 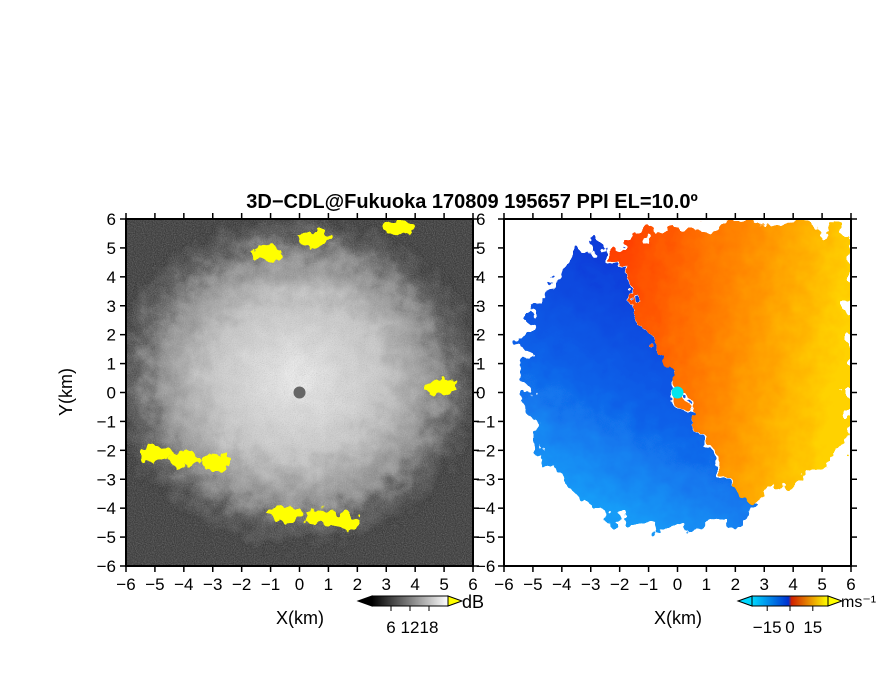 What do you see at coordinates (111, 393) in the screenshot?
I see `snr-y-tick-label: 0` at bounding box center [111, 393].